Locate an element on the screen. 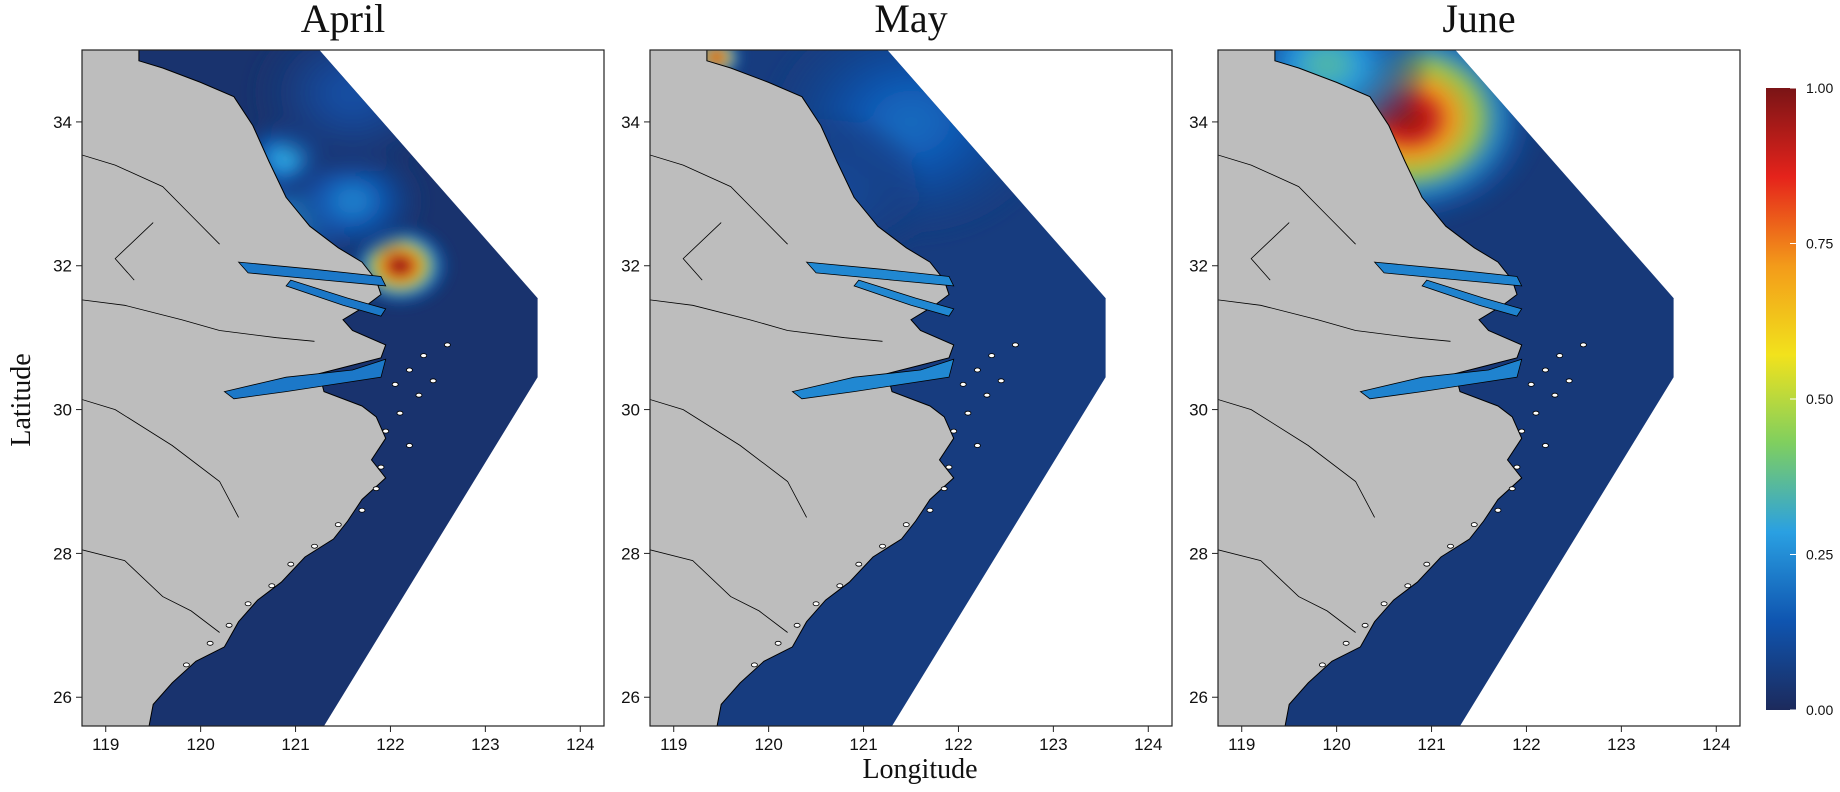 The width and height of the screenshot is (1840, 792). y-axis-title: Latitude is located at coordinates (21, 399).